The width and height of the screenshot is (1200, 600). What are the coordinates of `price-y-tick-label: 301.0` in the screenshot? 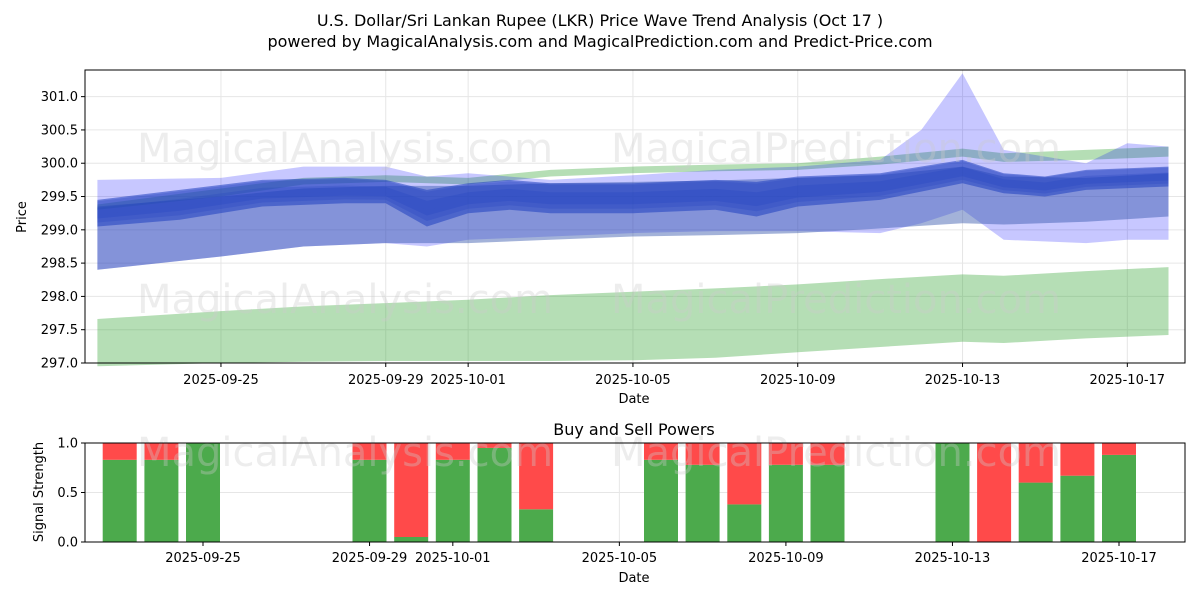 It's located at (59, 97).